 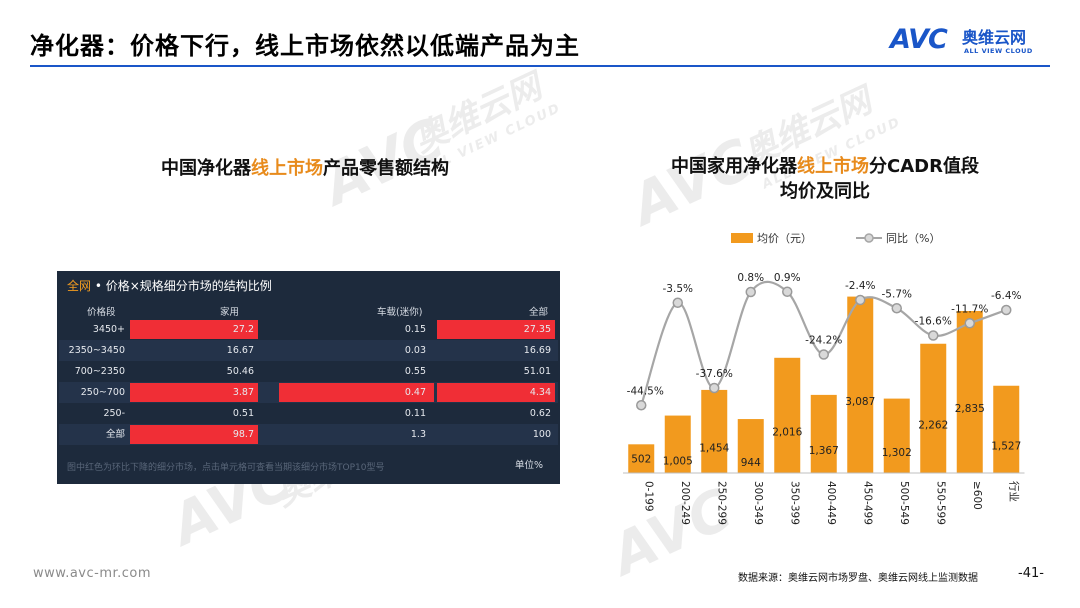 I want to click on value-cell: 100, so click(x=541, y=434).